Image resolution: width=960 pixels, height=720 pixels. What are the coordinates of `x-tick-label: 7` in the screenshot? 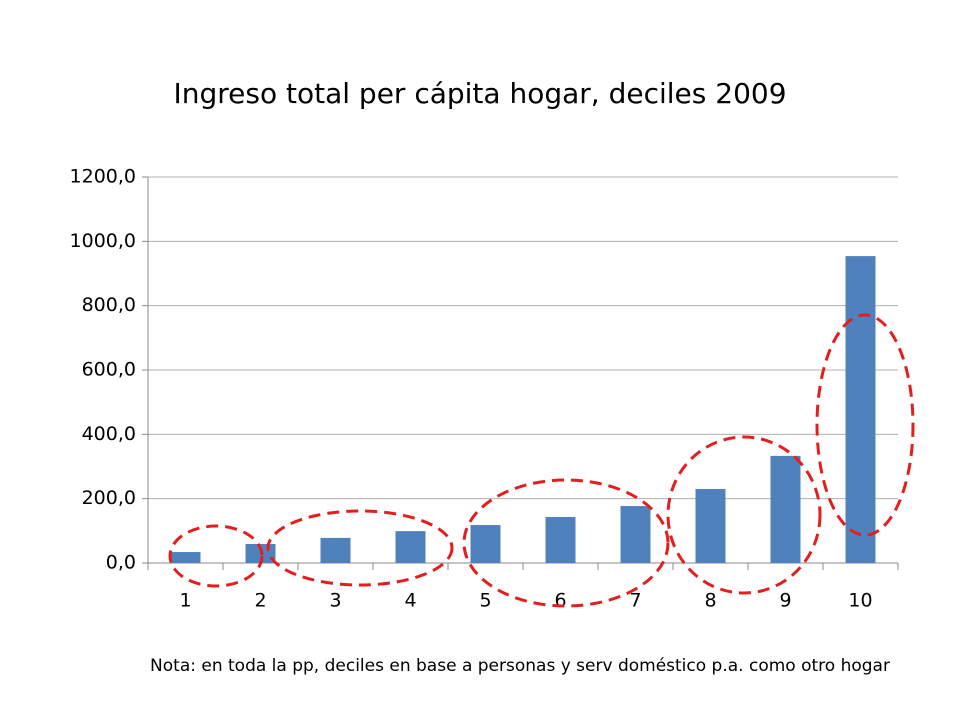 It's located at (635, 601).